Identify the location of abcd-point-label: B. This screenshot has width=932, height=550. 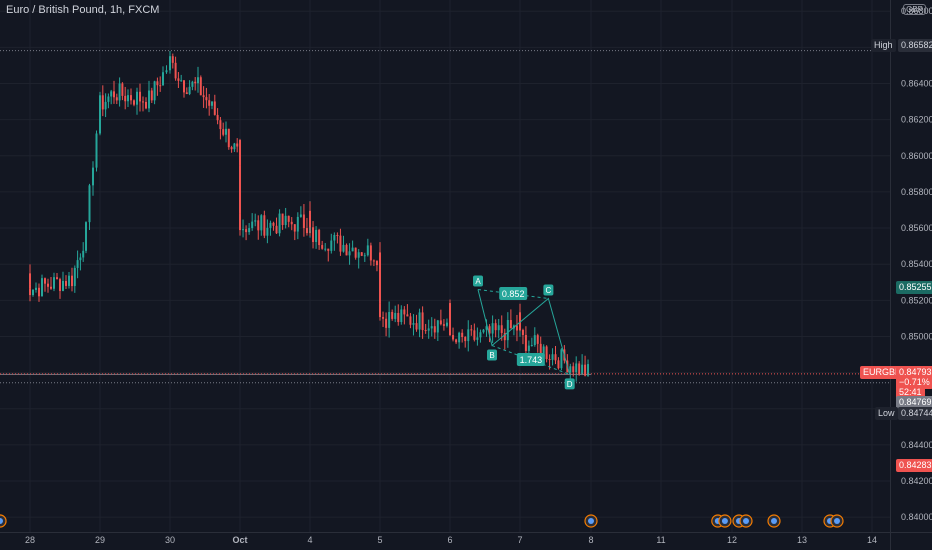
(491, 355).